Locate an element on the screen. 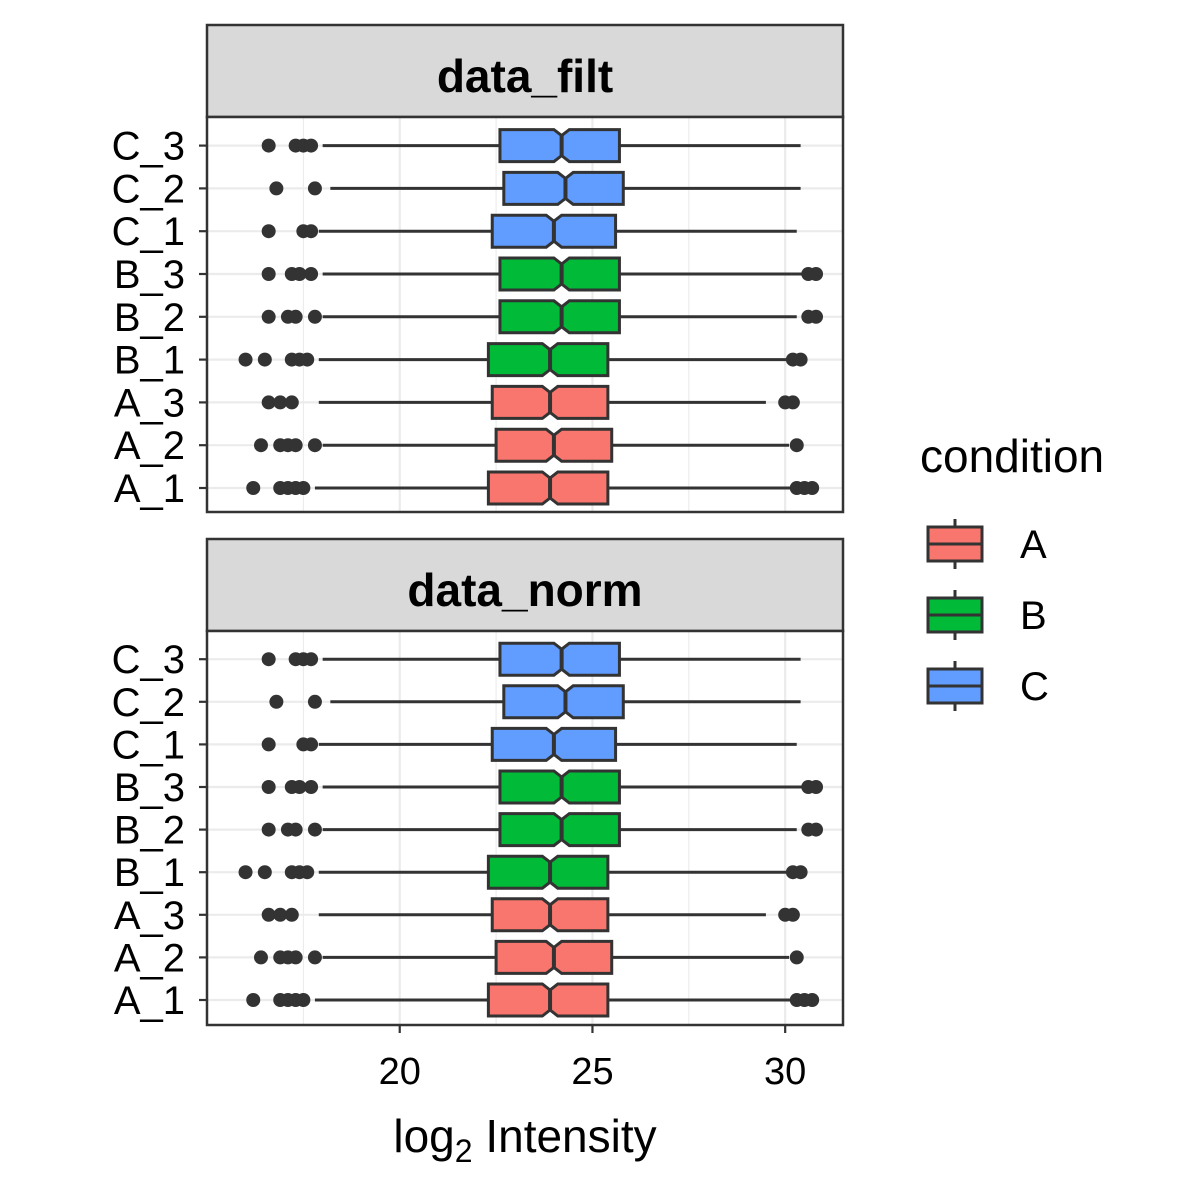  facet-strip-title: data_norm is located at coordinates (524, 590).